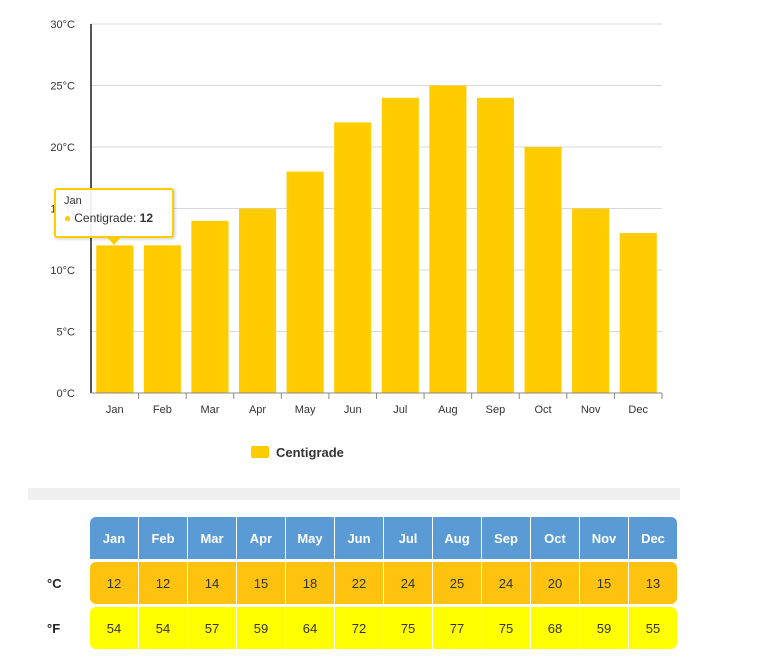  I want to click on table-header-sep: Sep, so click(506, 538).